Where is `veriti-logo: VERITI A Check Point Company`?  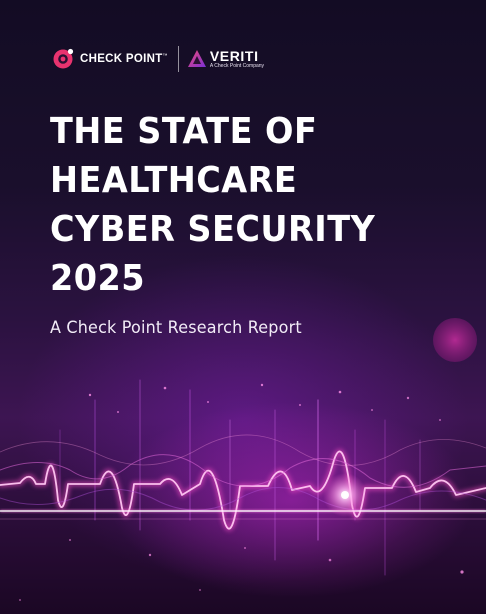 veriti-logo: VERITI A Check Point Company is located at coordinates (225, 59).